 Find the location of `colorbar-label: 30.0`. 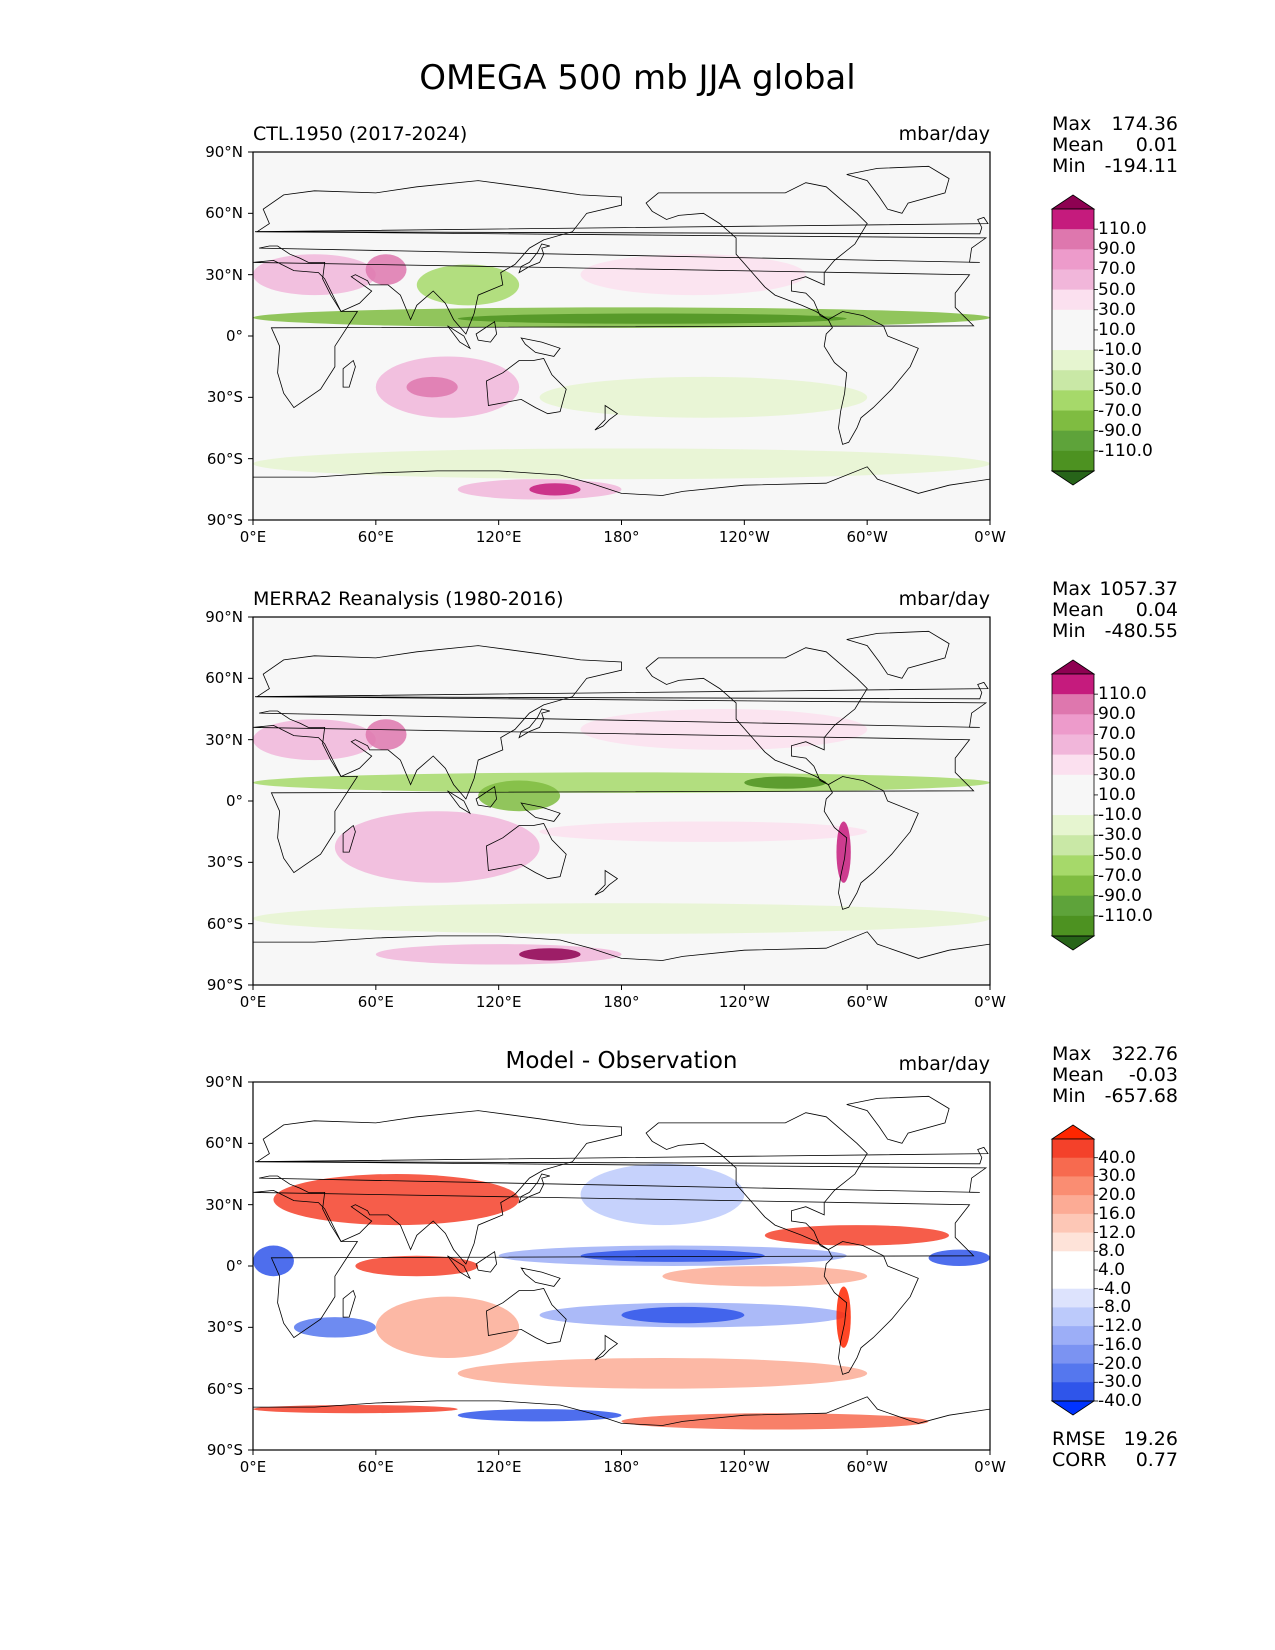

colorbar-label: 30.0 is located at coordinates (1117, 774).